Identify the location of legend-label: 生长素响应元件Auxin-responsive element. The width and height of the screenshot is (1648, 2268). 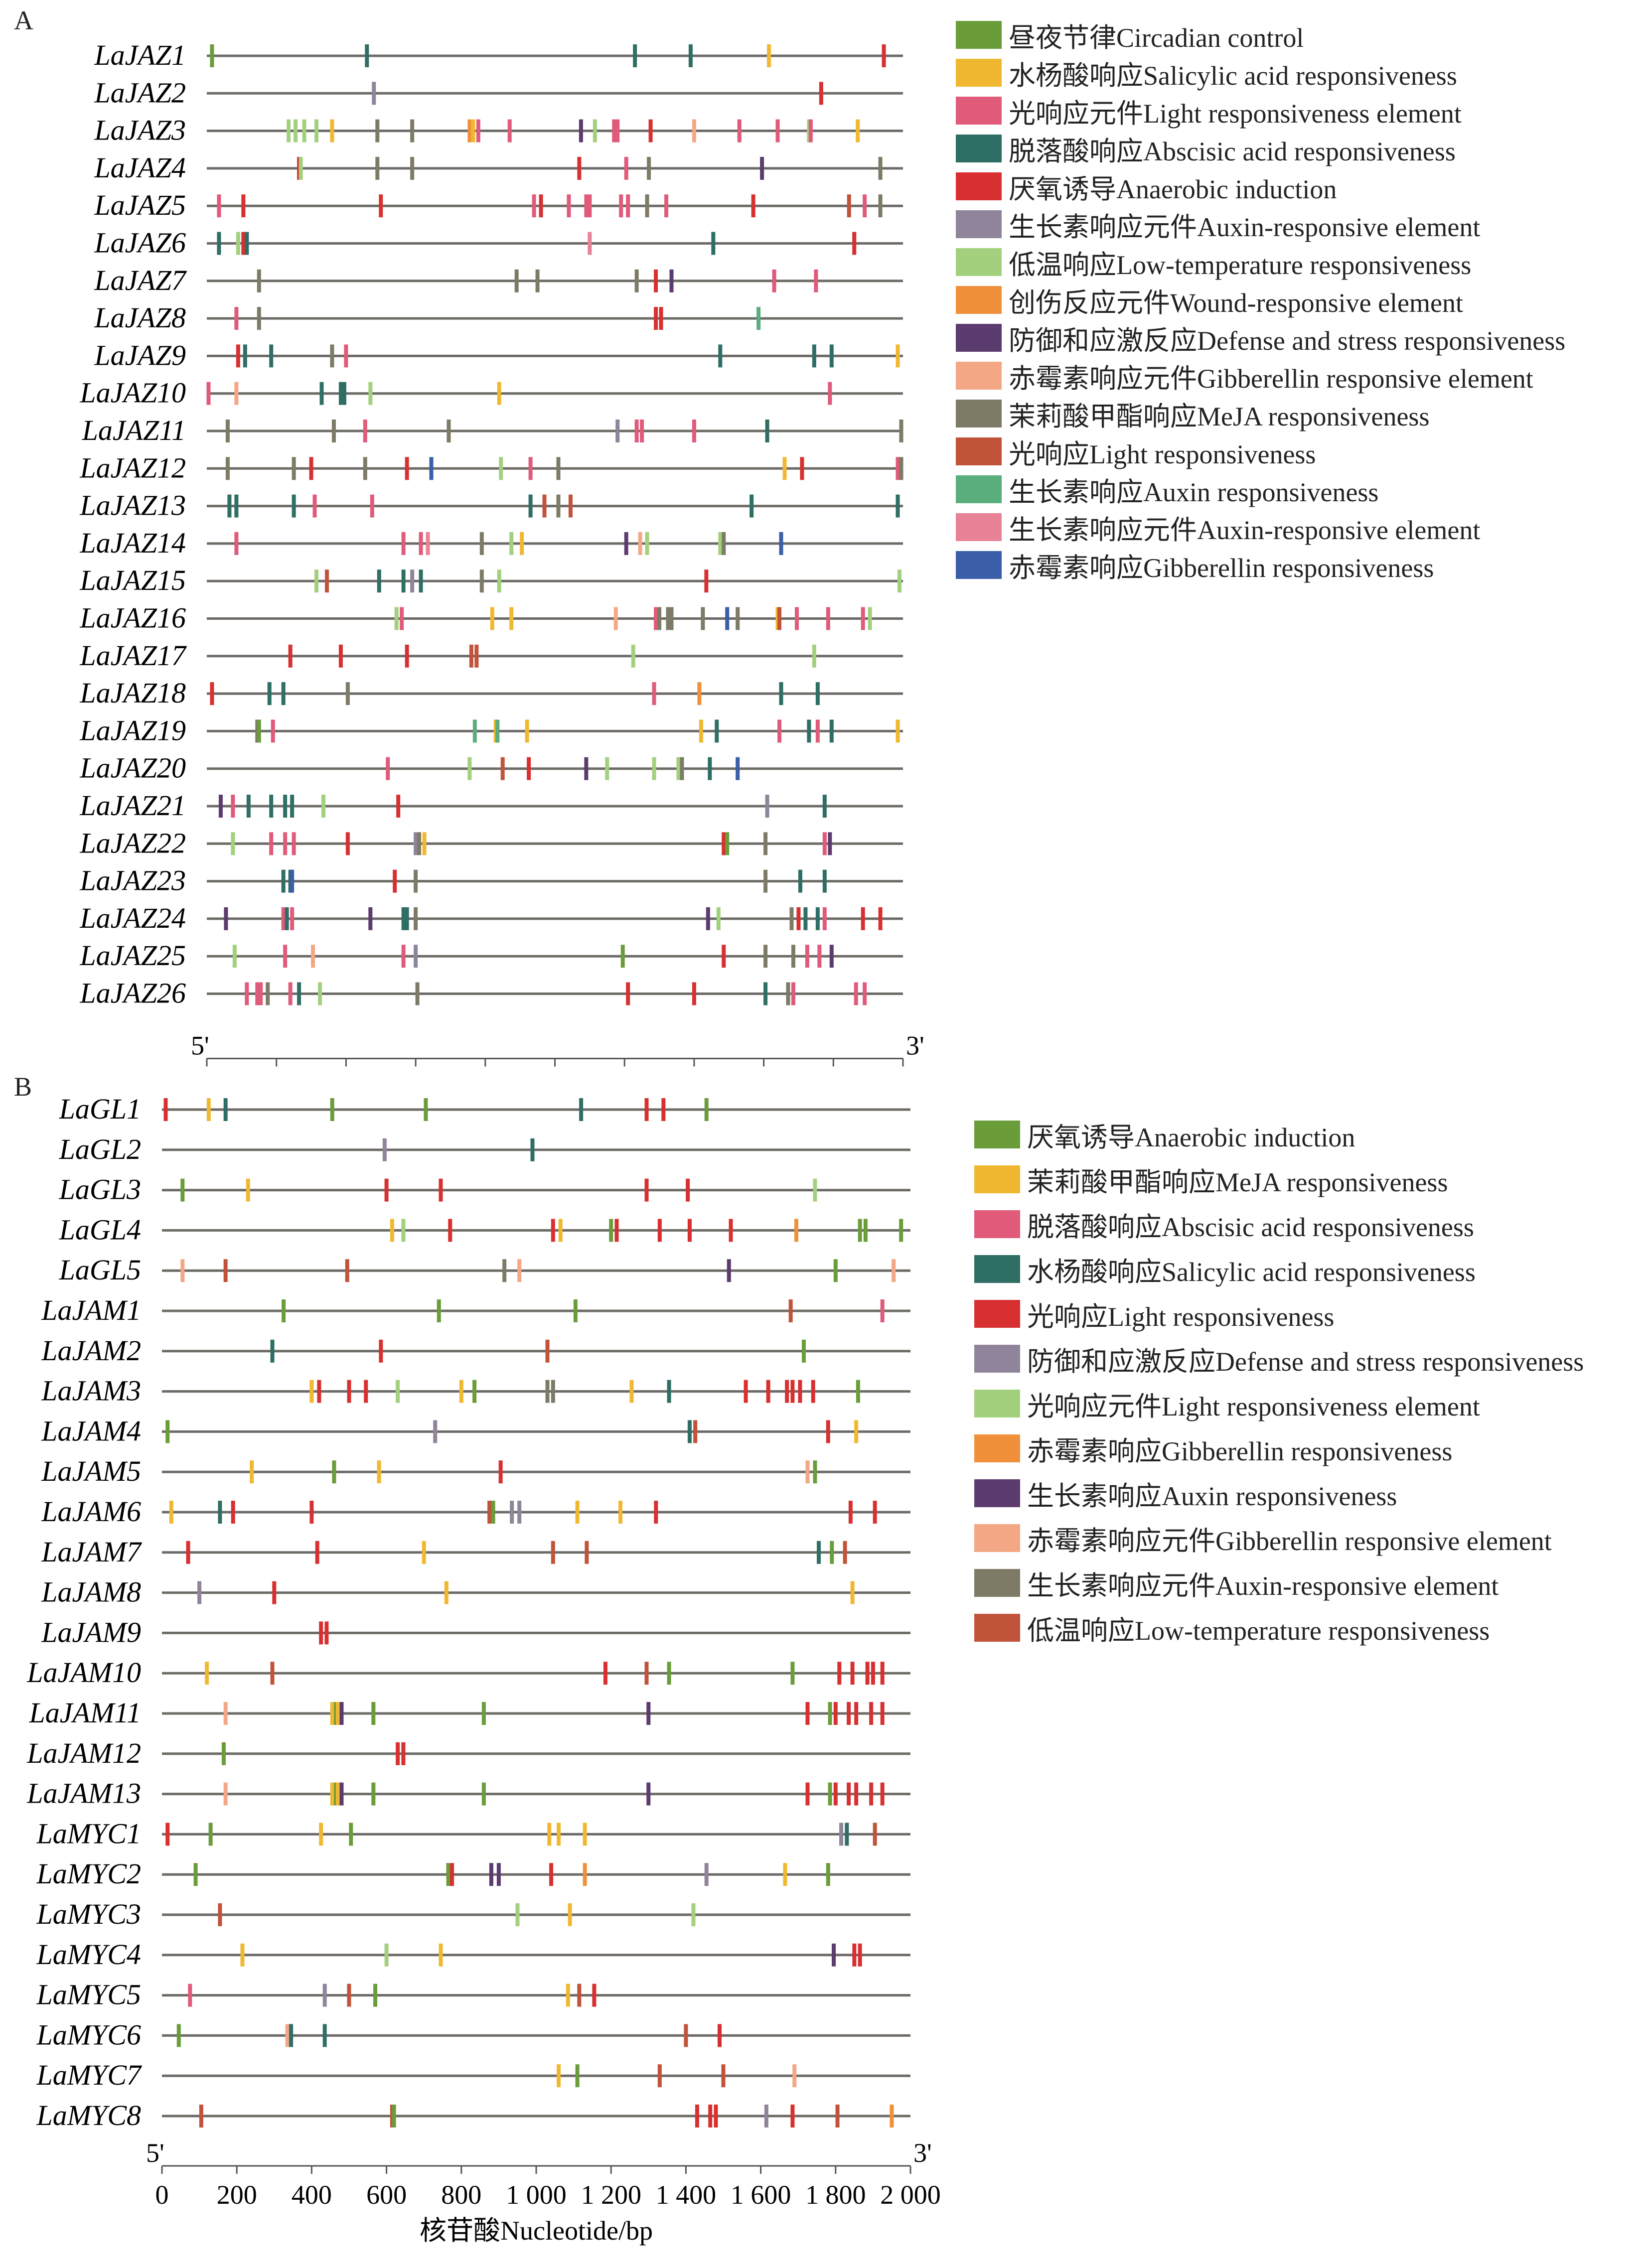
(1245, 530).